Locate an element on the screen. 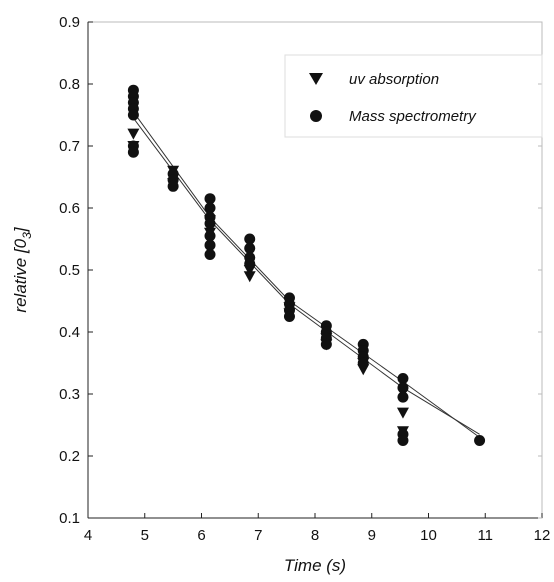 This screenshot has width=554, height=582. y-tick-label: 0.4 is located at coordinates (69, 332).